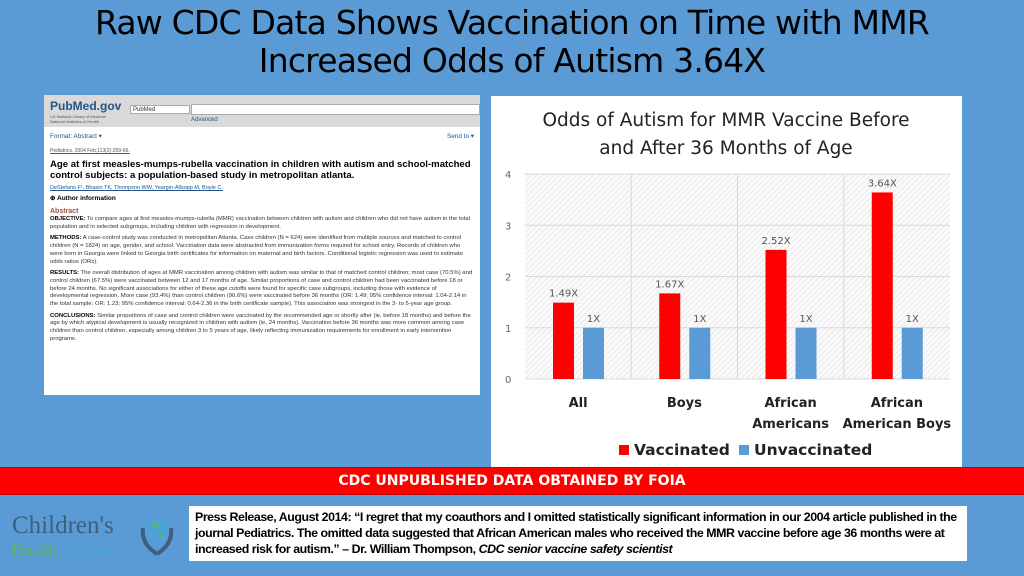  I want to click on x-tick-label: American Boys, so click(897, 424).